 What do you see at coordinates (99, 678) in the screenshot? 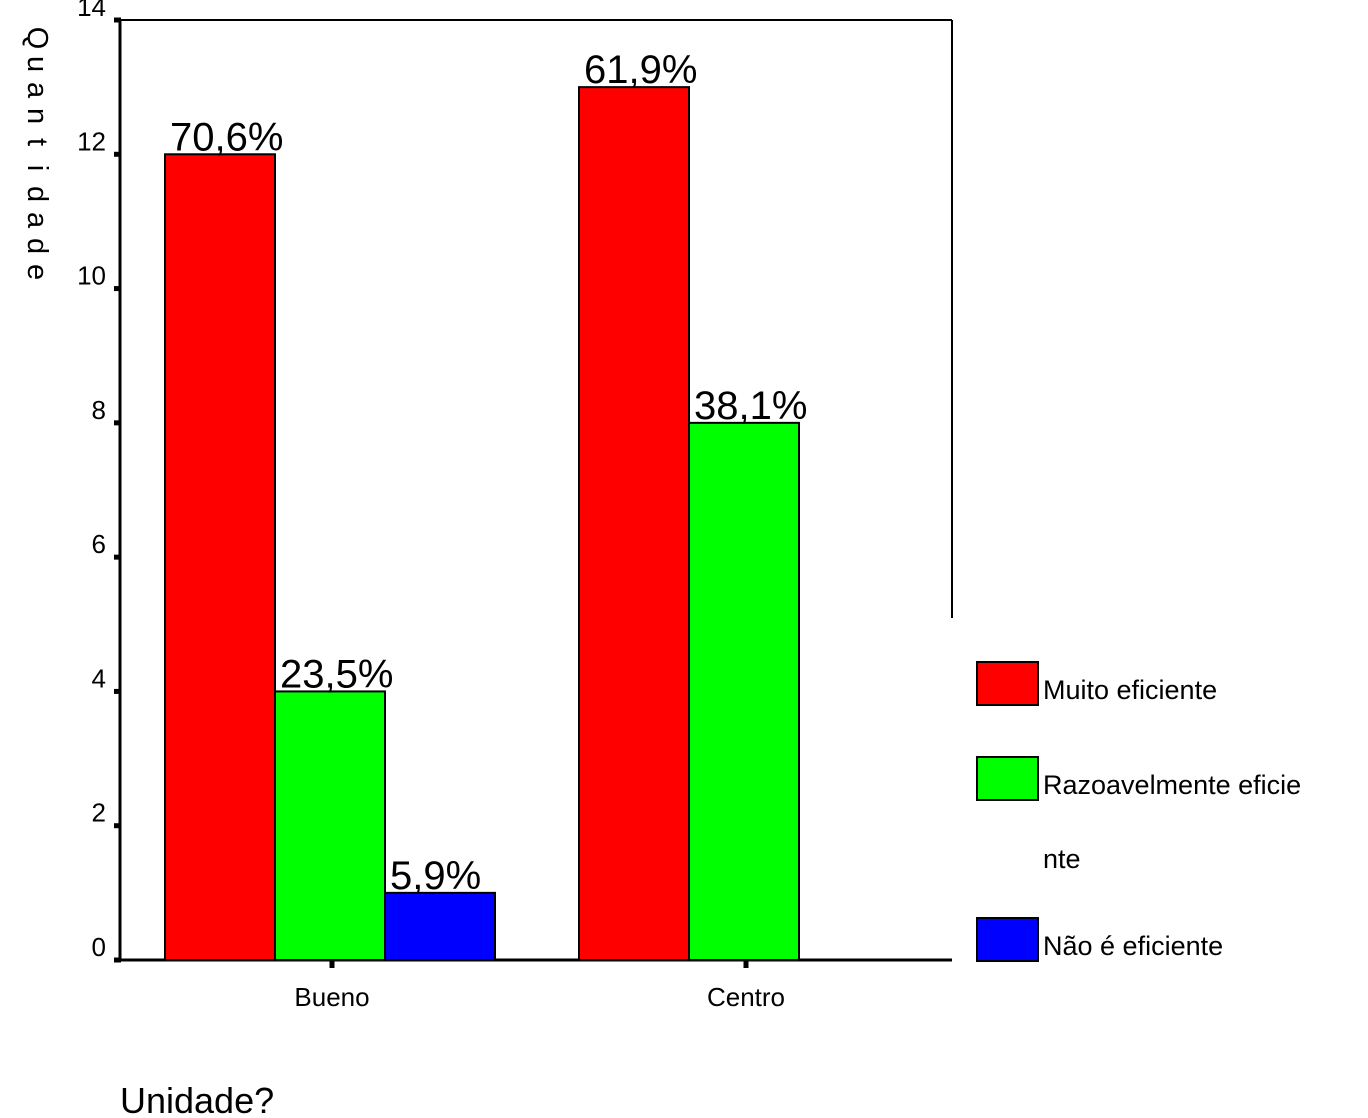
I see `y-tick-label: 4` at bounding box center [99, 678].